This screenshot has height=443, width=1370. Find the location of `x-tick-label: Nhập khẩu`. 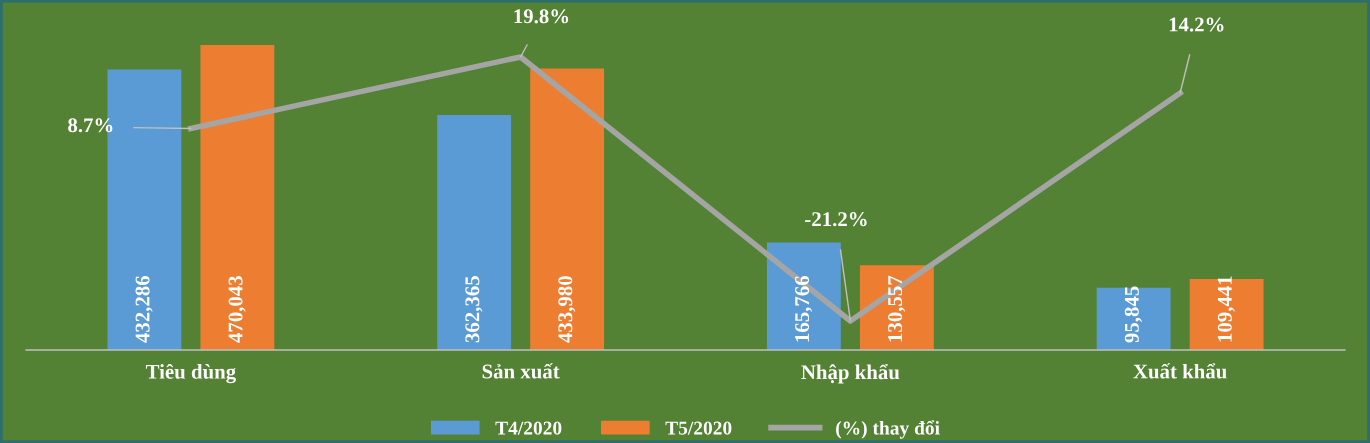

x-tick-label: Nhập khẩu is located at coordinates (850, 373).